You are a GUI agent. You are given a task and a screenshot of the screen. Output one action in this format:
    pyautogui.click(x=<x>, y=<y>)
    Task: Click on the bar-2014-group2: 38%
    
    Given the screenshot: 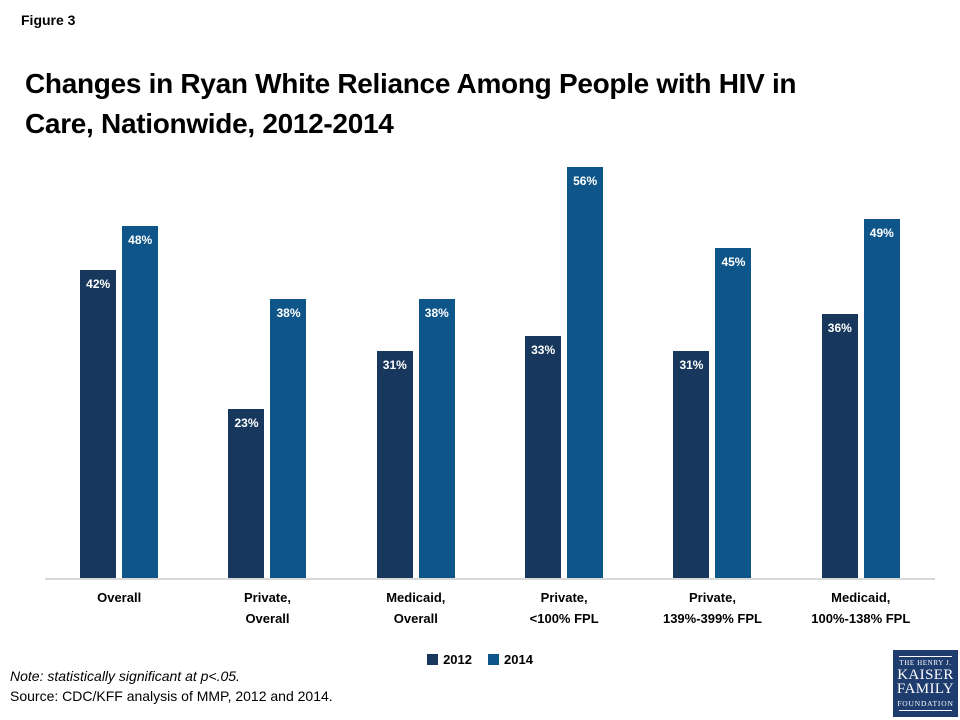 What is the action you would take?
    pyautogui.click(x=288, y=438)
    